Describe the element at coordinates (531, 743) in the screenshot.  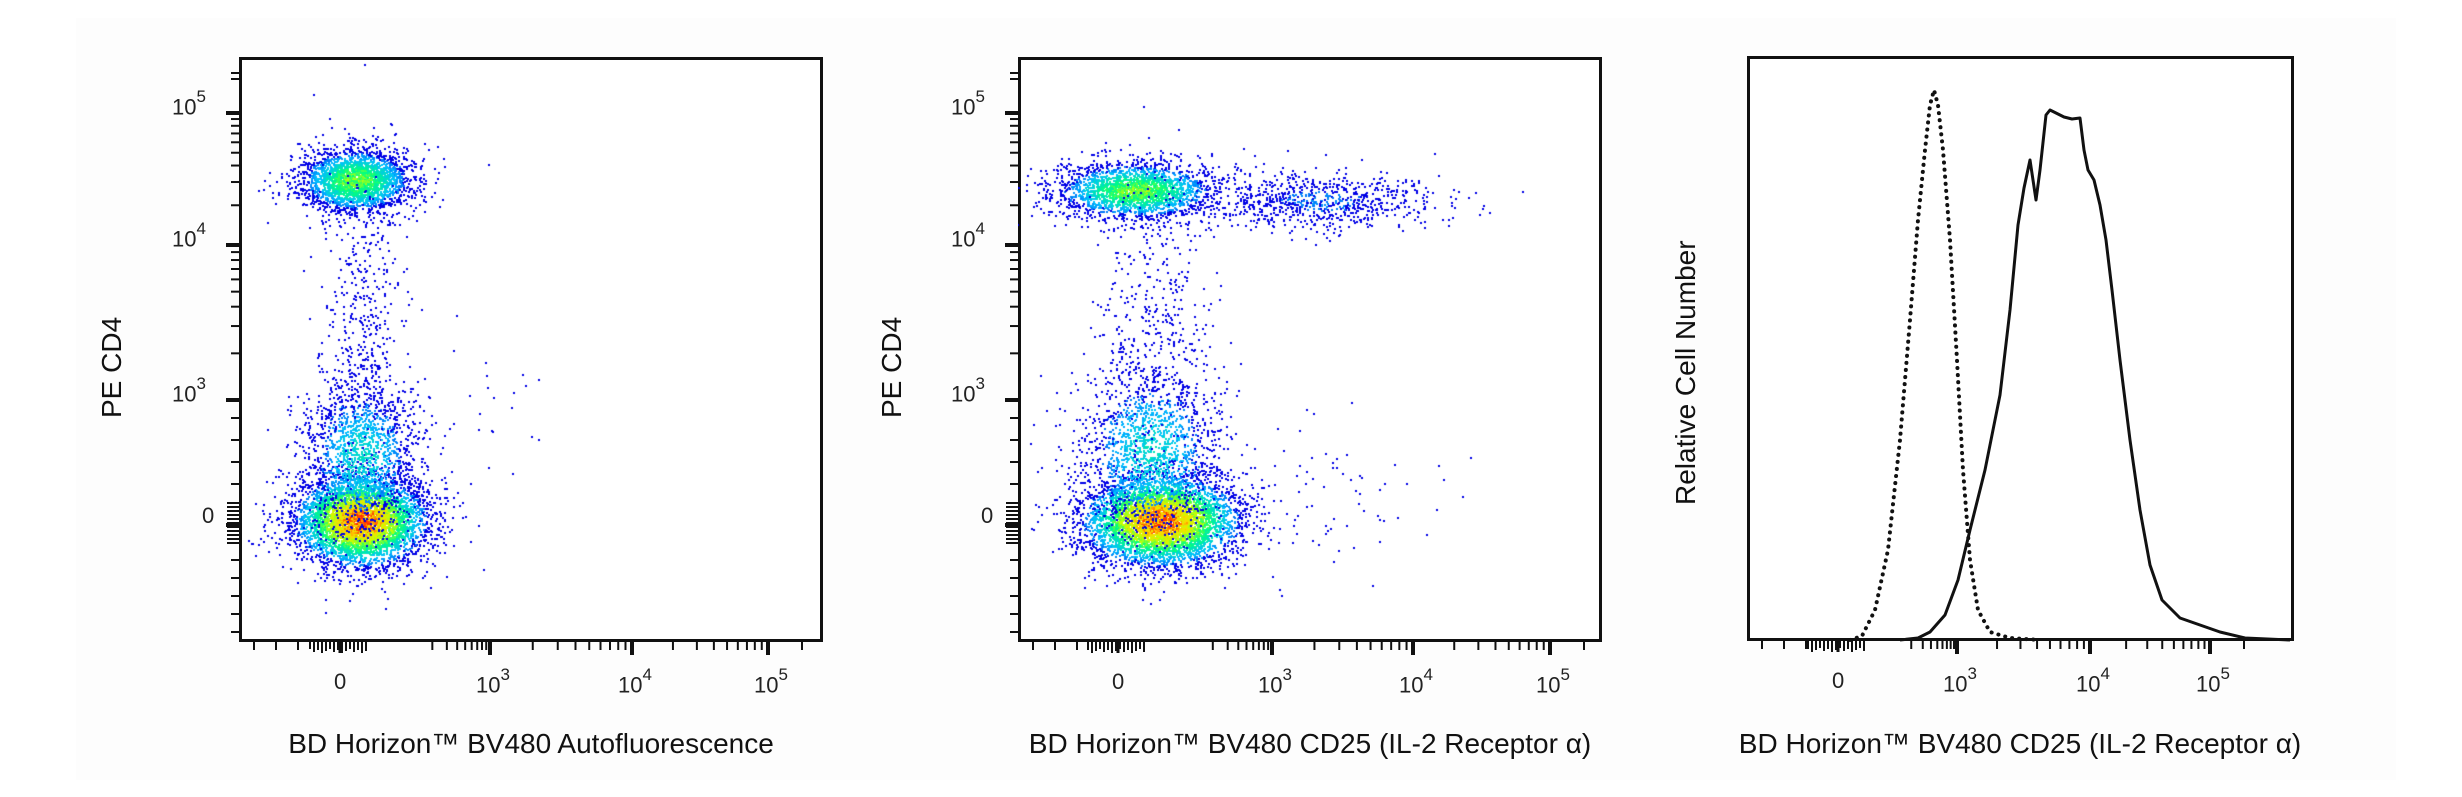
I see `x-axis-title: BD Horizon™ BV480 Autofluorescence` at that location.